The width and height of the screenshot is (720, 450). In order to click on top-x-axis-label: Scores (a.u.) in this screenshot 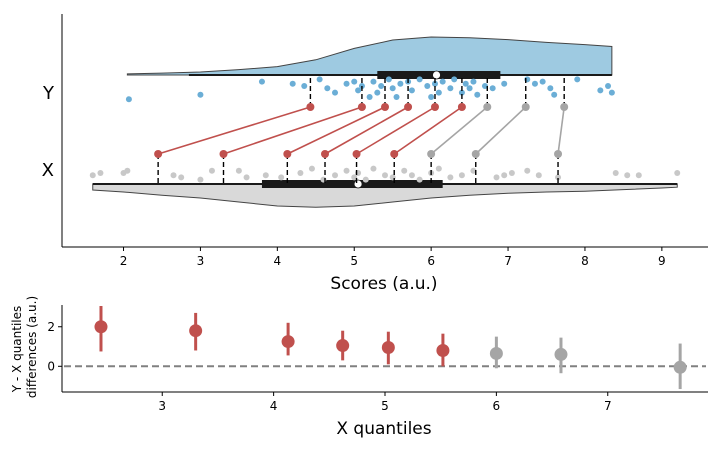, I will do `click(383, 284)`.